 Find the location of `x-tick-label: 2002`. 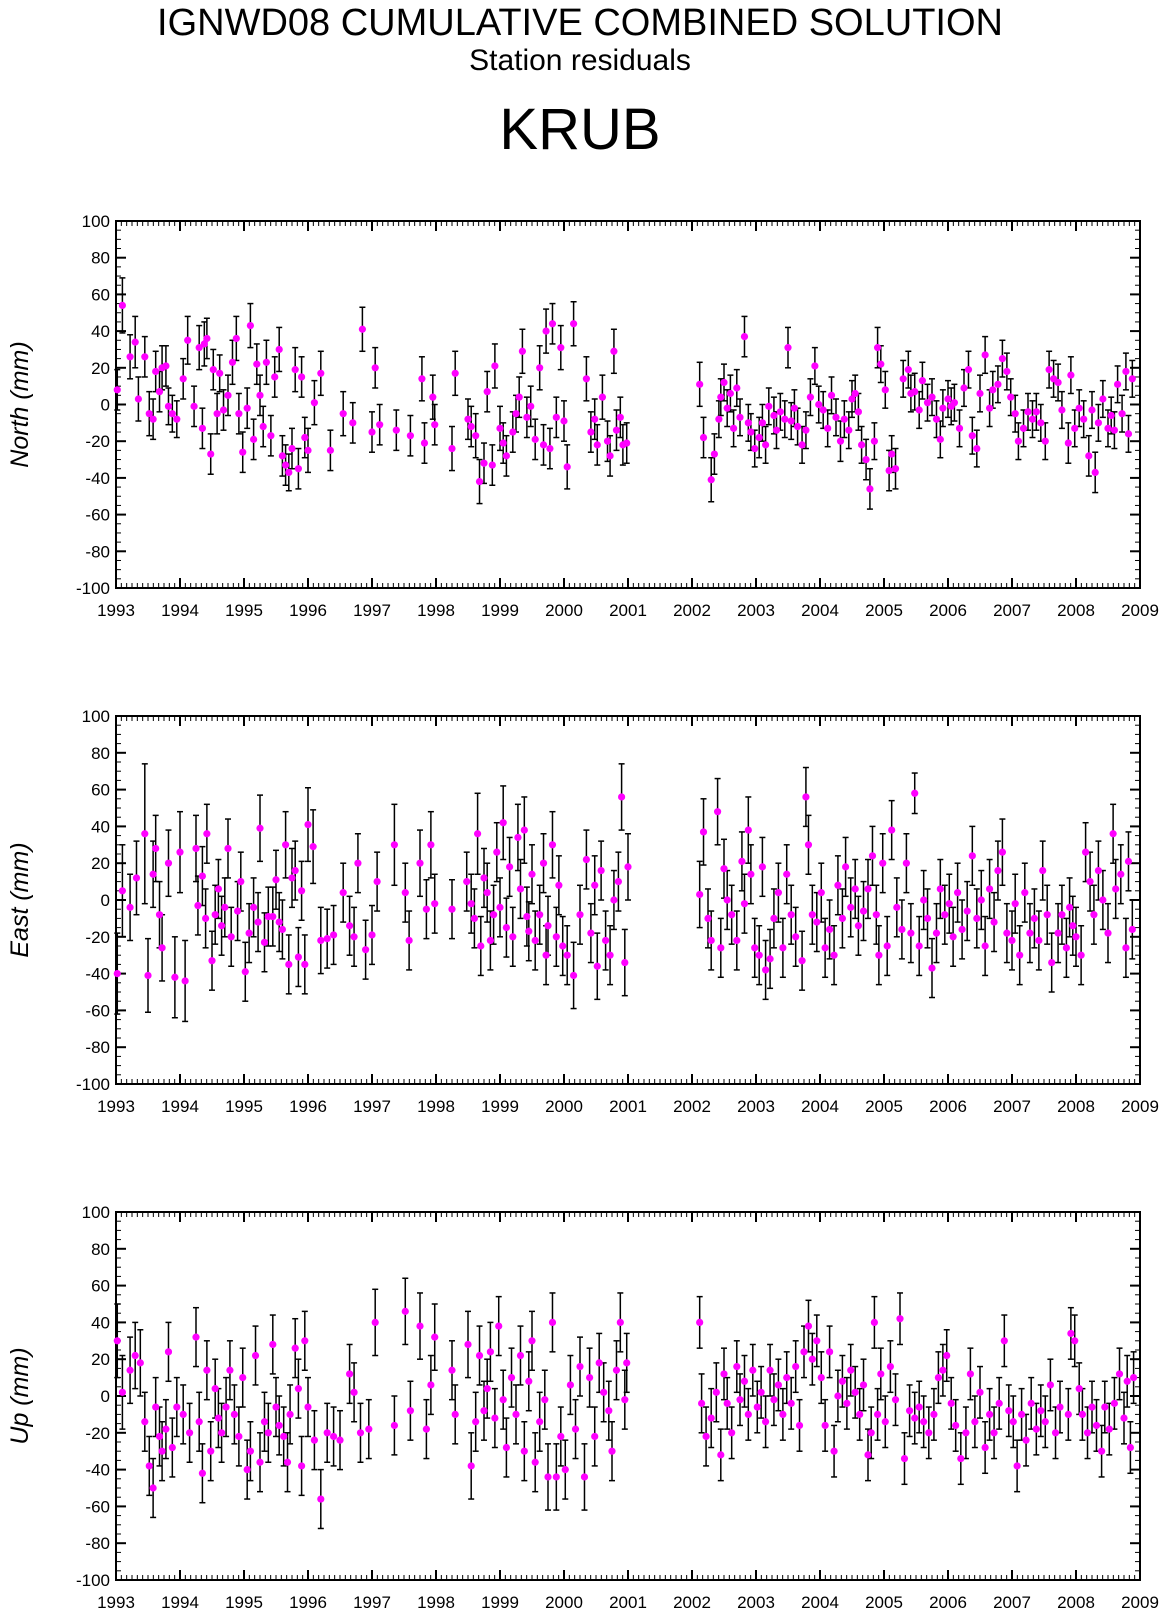

x-tick-label: 2002 is located at coordinates (692, 610).